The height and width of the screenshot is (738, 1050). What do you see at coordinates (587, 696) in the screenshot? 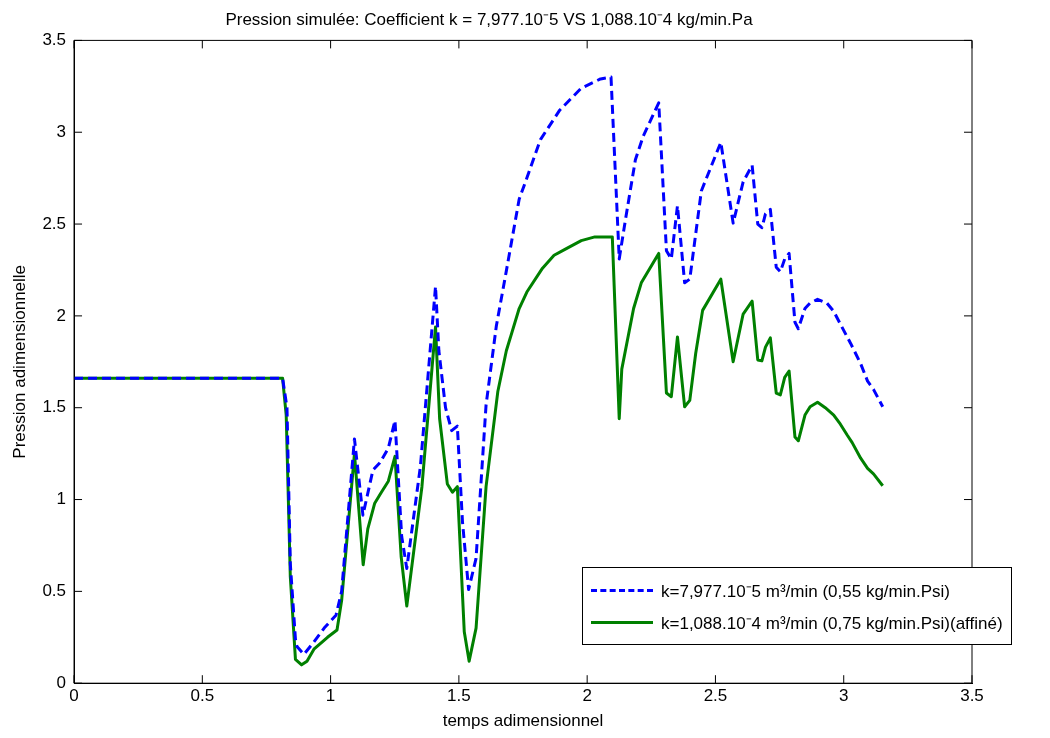
I see `x-tick-label: 2` at bounding box center [587, 696].